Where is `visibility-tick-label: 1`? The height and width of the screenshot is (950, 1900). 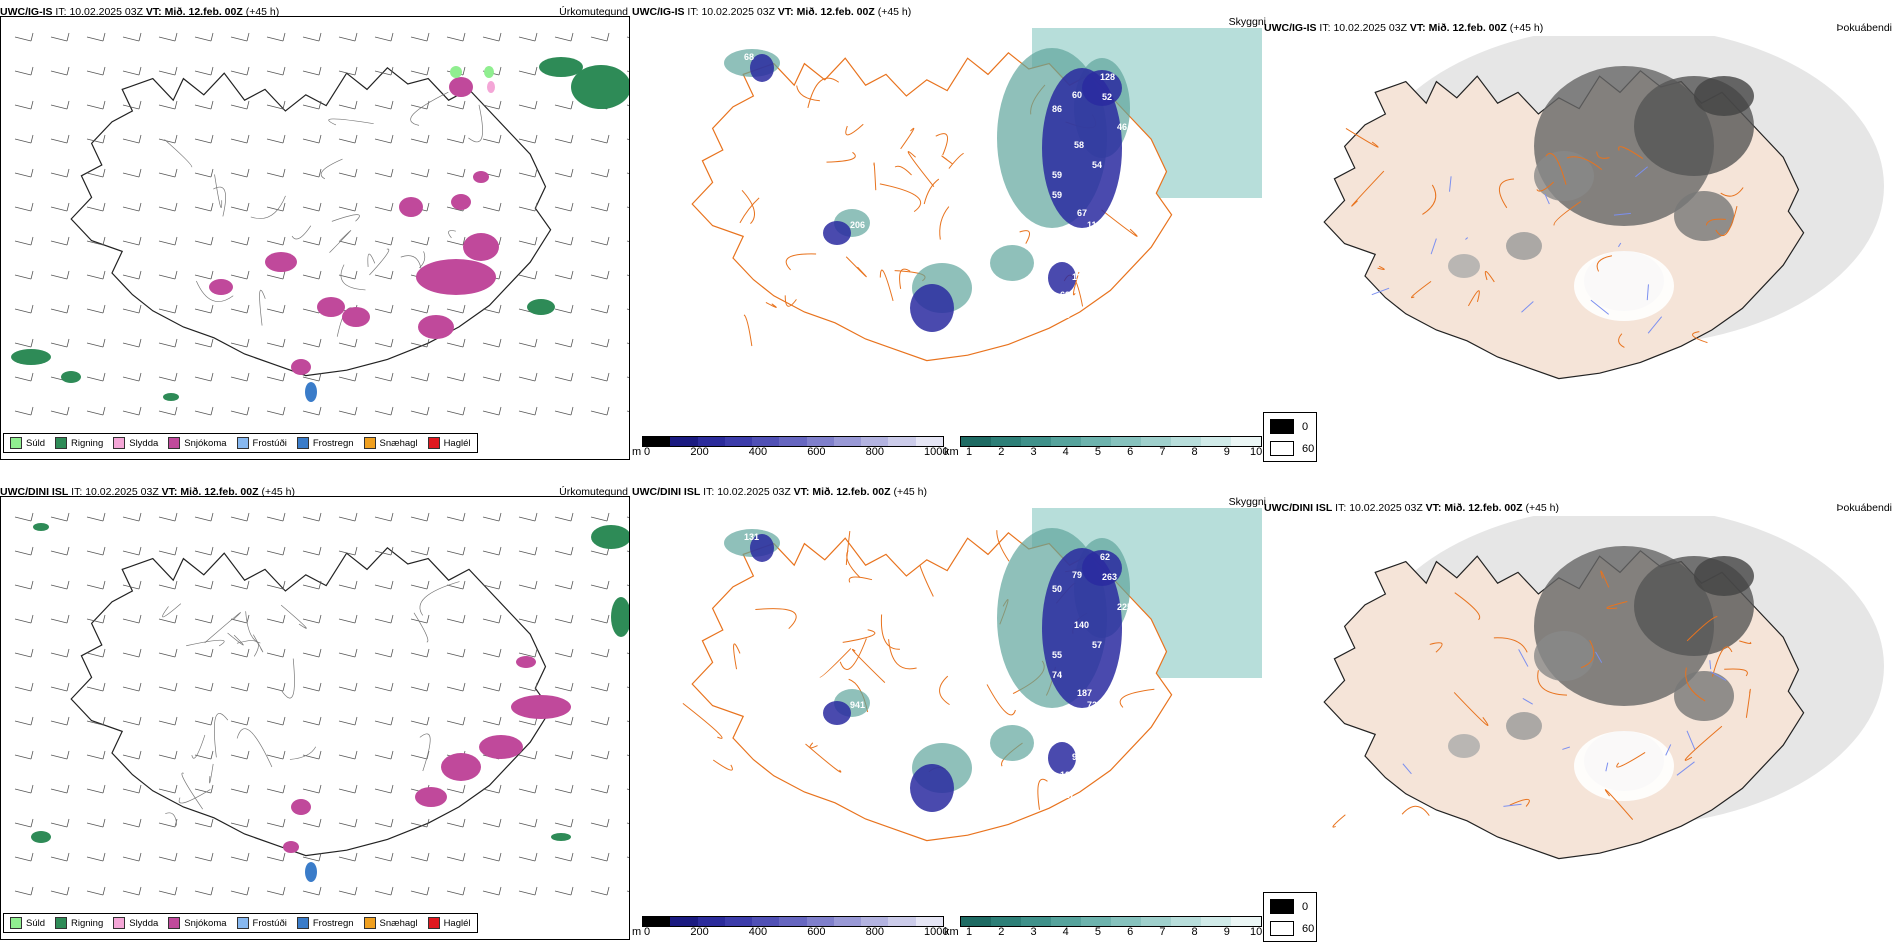
visibility-tick-label: 1 is located at coordinates (969, 452).